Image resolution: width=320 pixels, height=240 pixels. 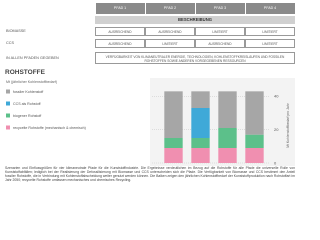 I want to click on row-label: BIOMASSE, so click(x=16, y=31).